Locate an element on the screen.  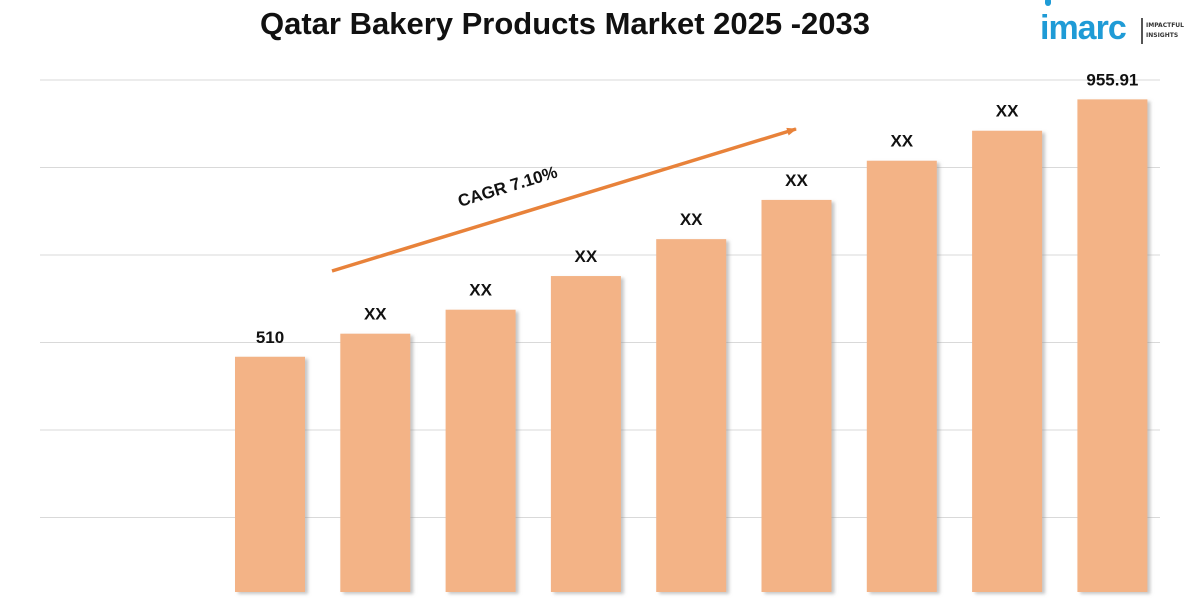
data-label-1: 510 is located at coordinates (270, 337).